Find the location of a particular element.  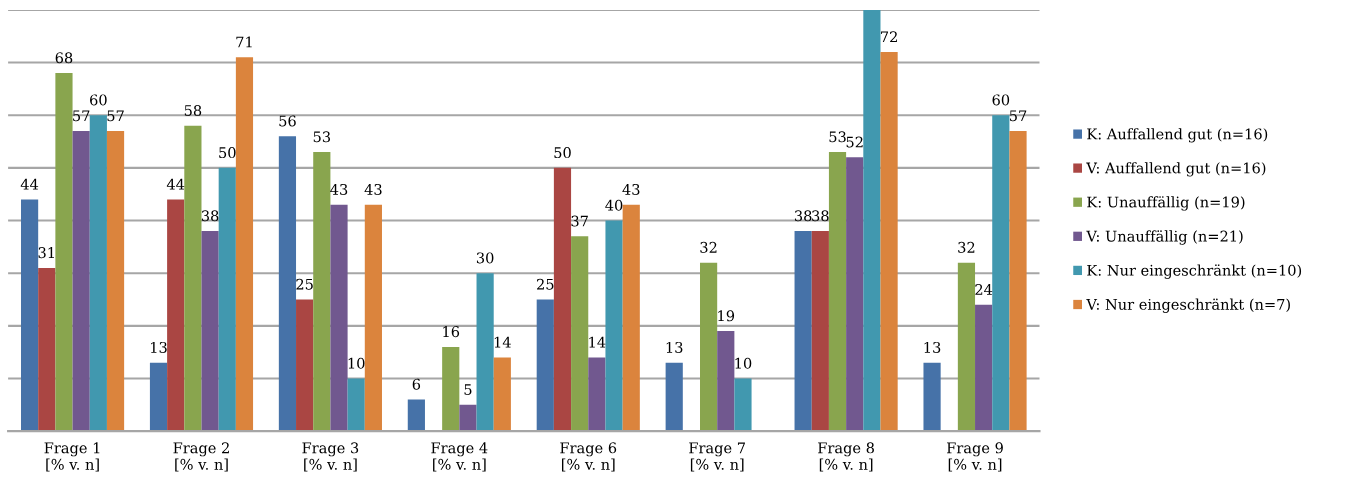

x-tick-label: Frage 6 [% v. n] is located at coordinates (588, 457).